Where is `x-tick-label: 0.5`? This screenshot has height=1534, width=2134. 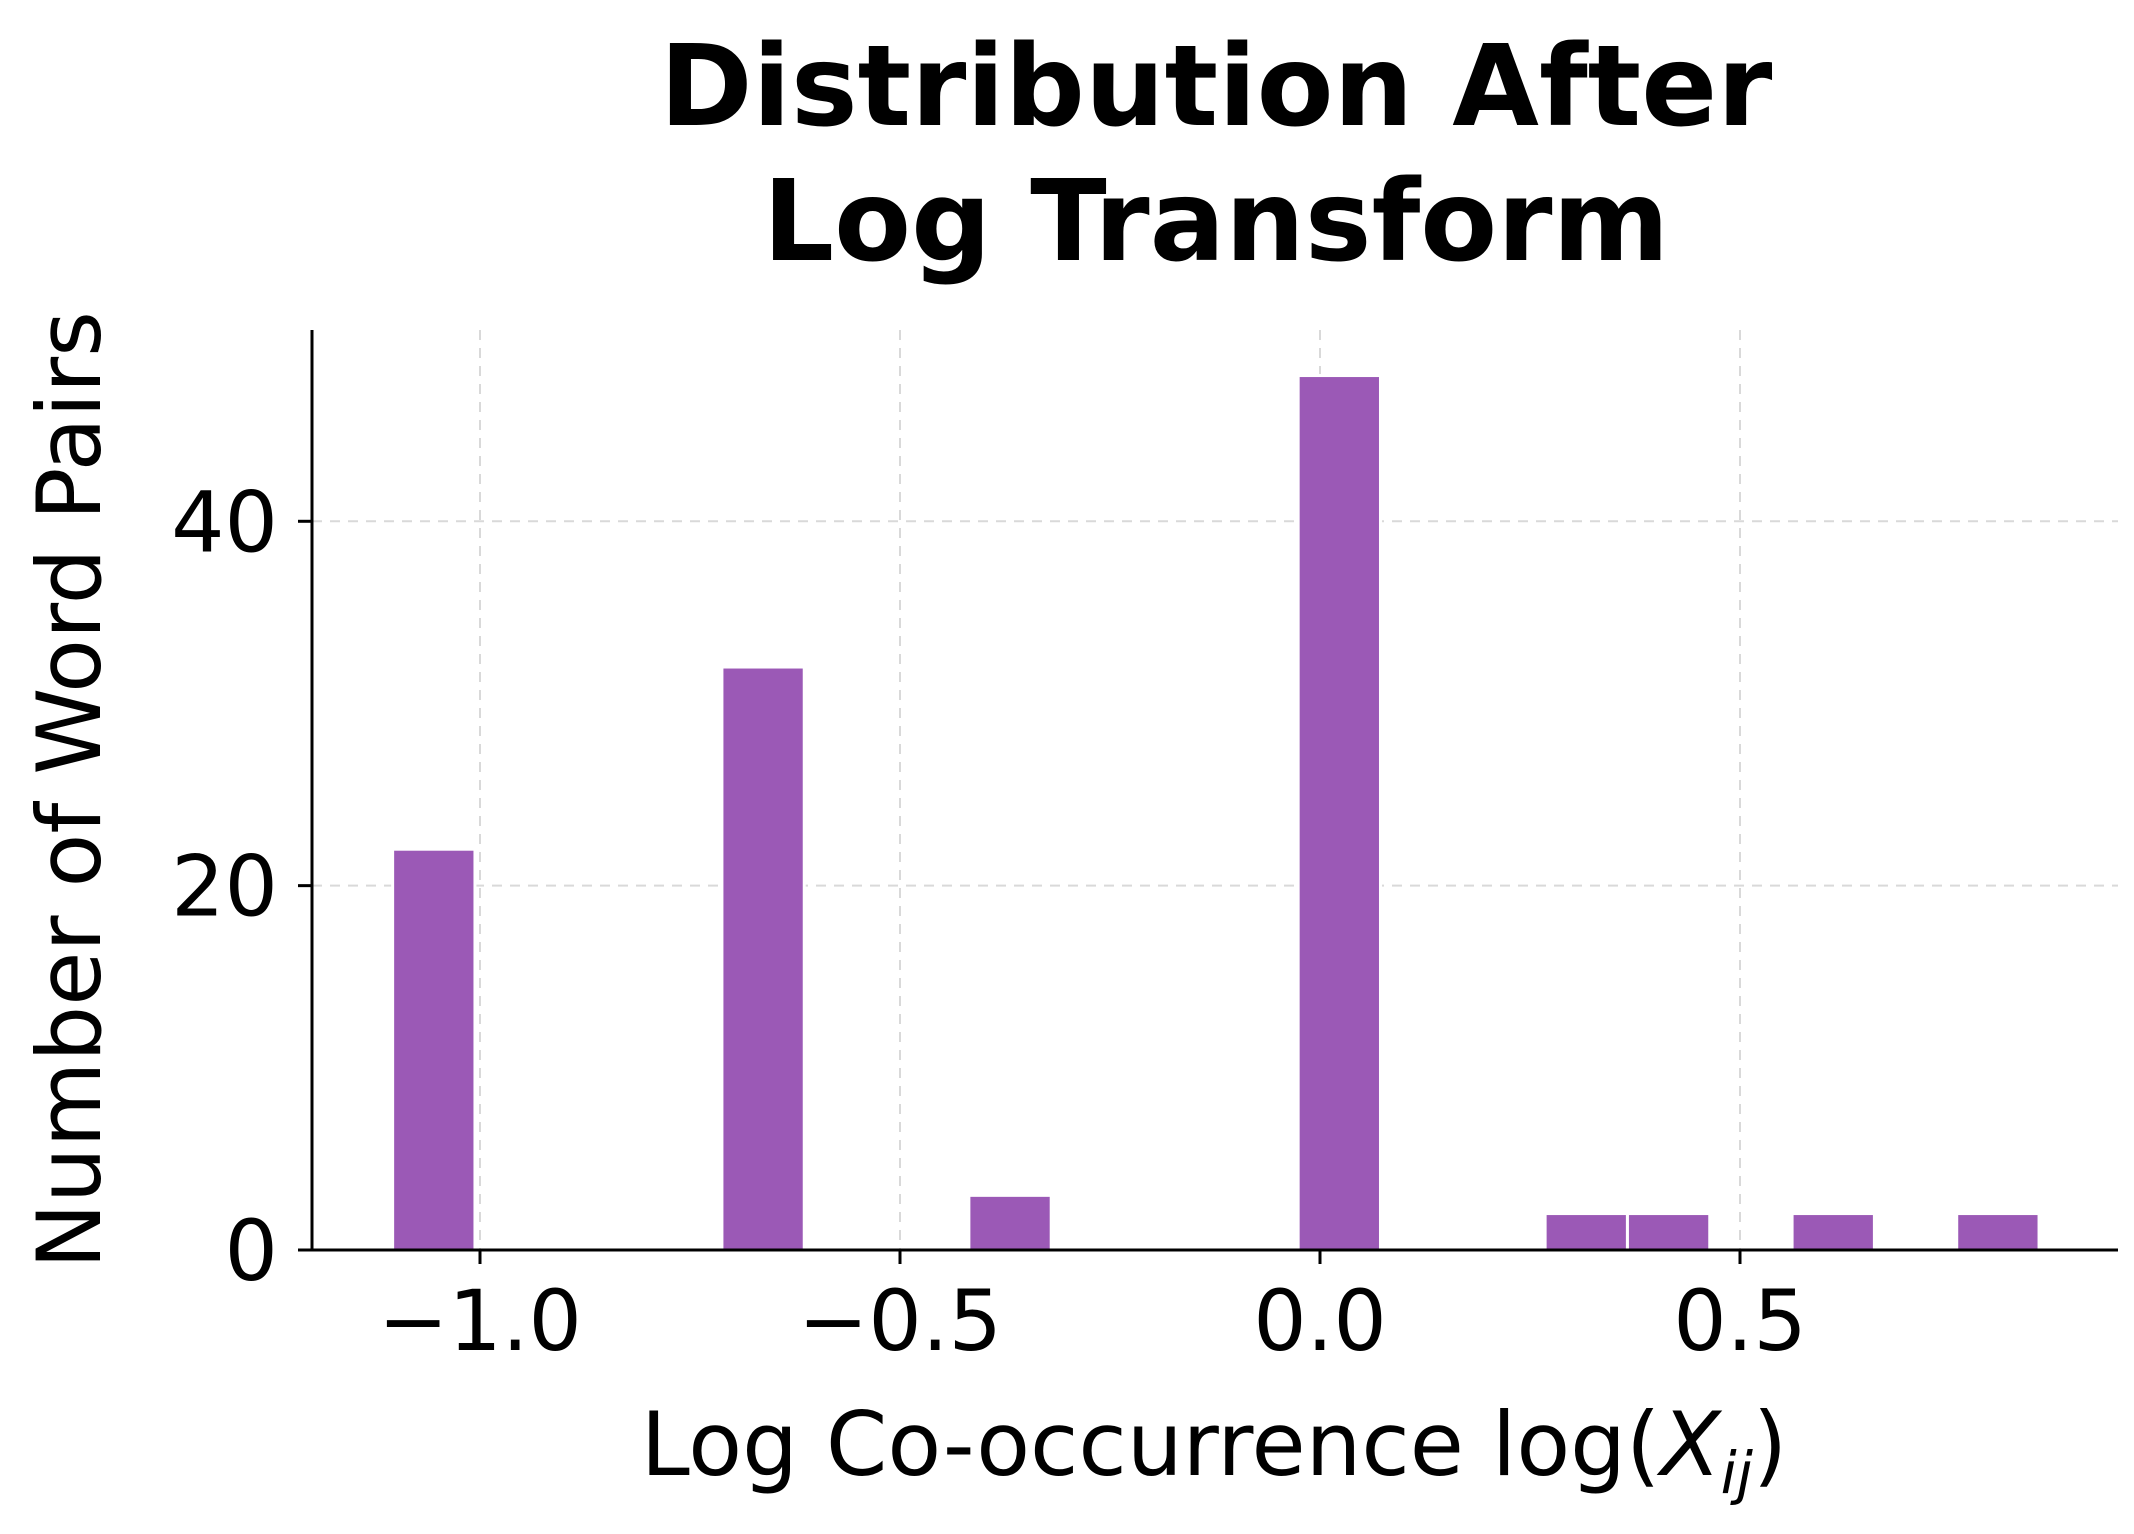 x-tick-label: 0.5 is located at coordinates (1740, 1321).